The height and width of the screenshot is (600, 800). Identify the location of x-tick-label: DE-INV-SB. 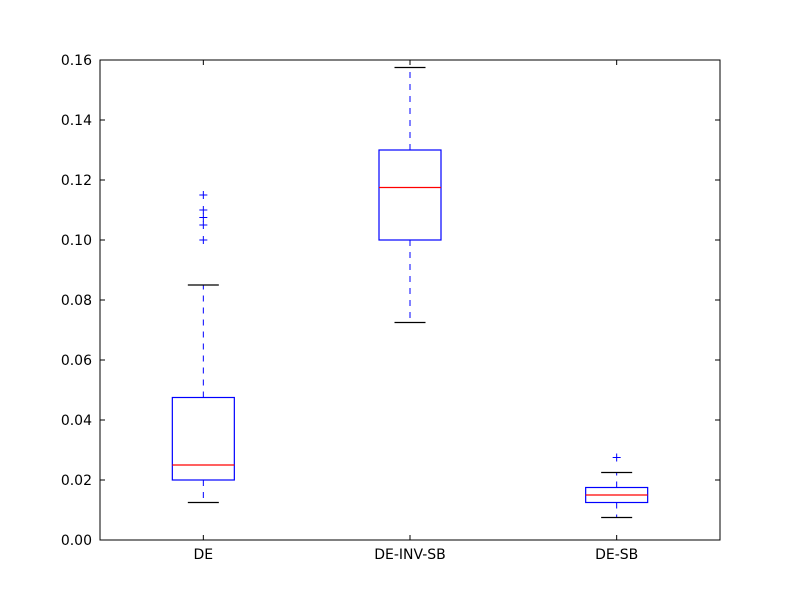
(410, 555).